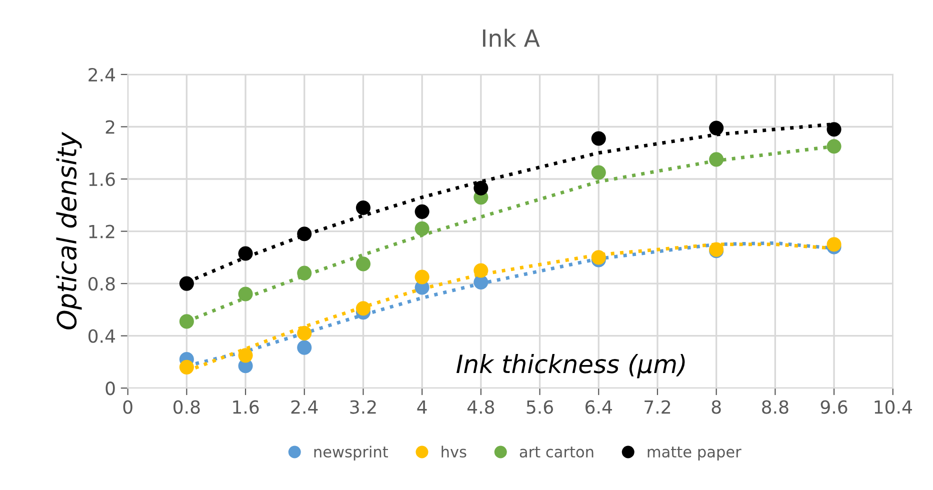 Image resolution: width=933 pixels, height=490 pixels. What do you see at coordinates (102, 336) in the screenshot?
I see `y-tick-label: 0.4` at bounding box center [102, 336].